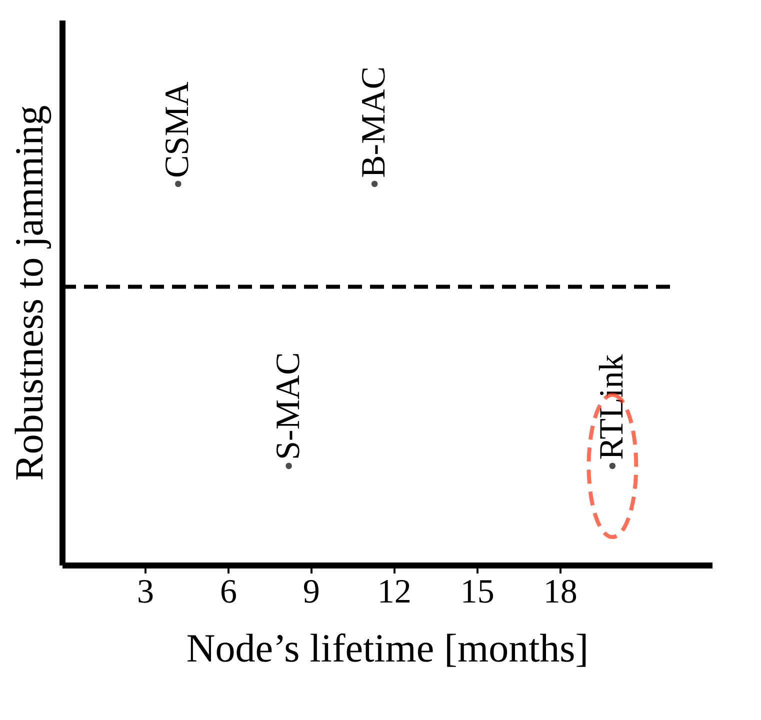 The height and width of the screenshot is (720, 761). Describe the element at coordinates (611, 407) in the screenshot. I see `annotation: RTLink` at that location.